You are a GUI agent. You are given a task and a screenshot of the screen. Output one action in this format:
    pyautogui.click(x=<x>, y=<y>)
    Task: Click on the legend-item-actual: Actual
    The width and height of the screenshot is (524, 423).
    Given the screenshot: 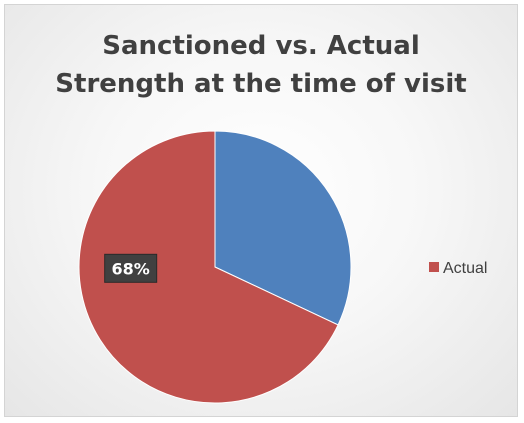 What is the action you would take?
    pyautogui.click(x=458, y=268)
    